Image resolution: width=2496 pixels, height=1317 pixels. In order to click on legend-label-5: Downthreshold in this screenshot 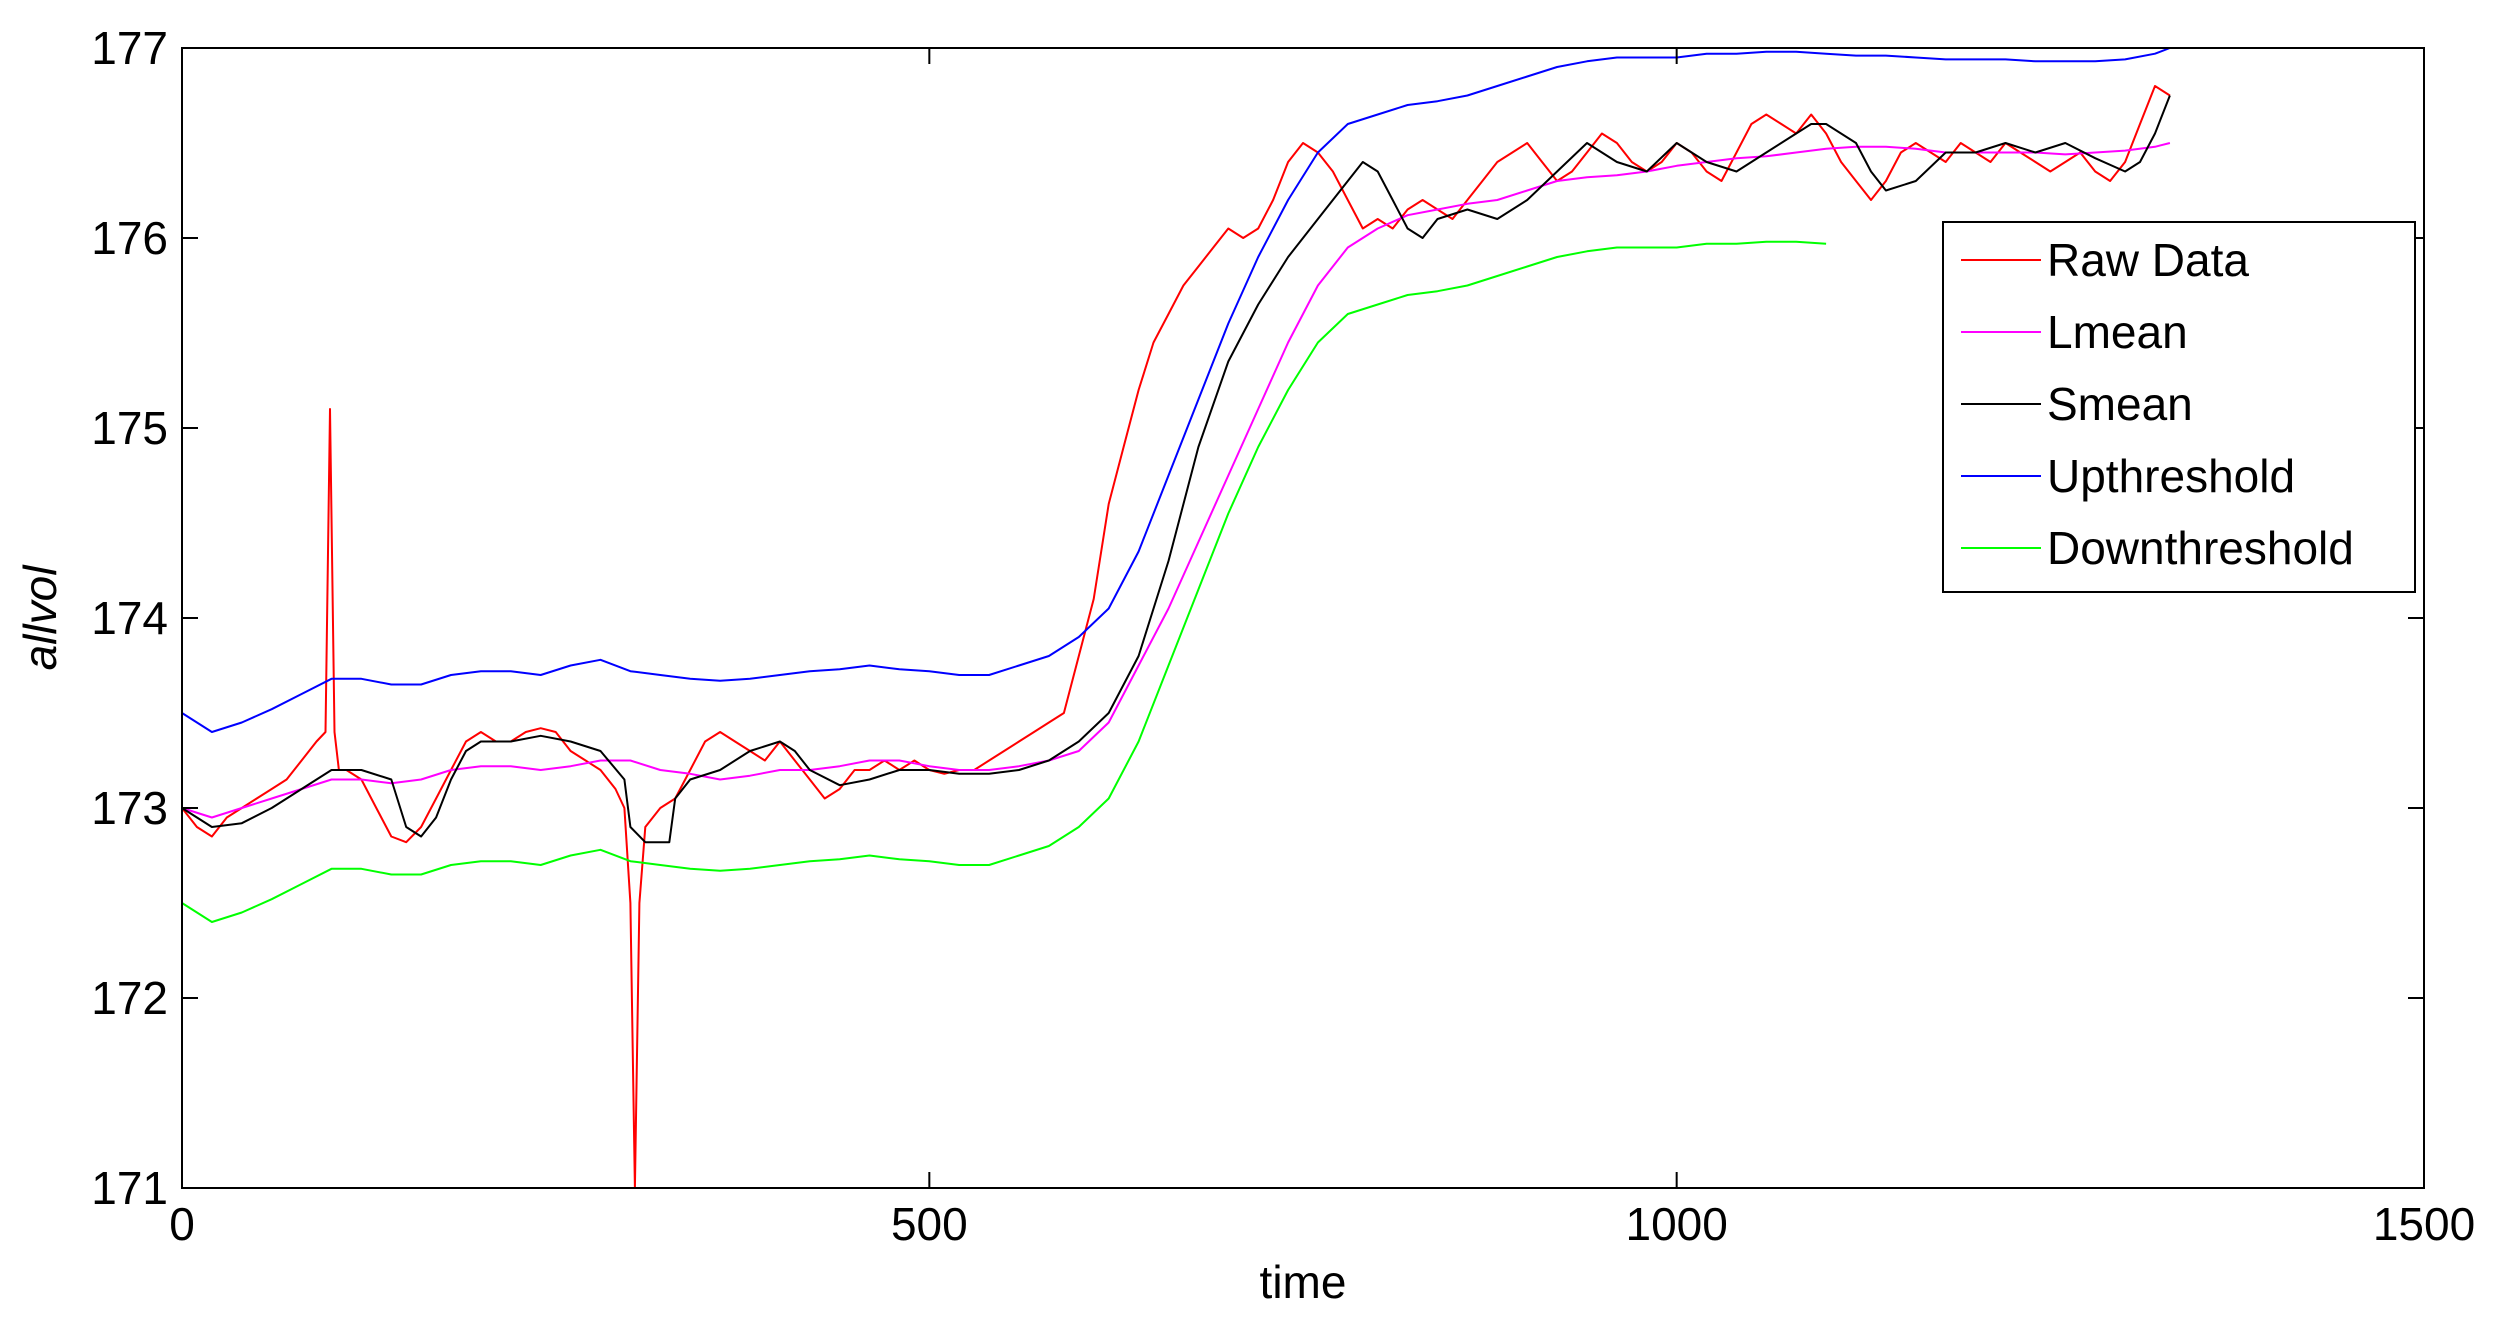, I will do `click(2200, 548)`.